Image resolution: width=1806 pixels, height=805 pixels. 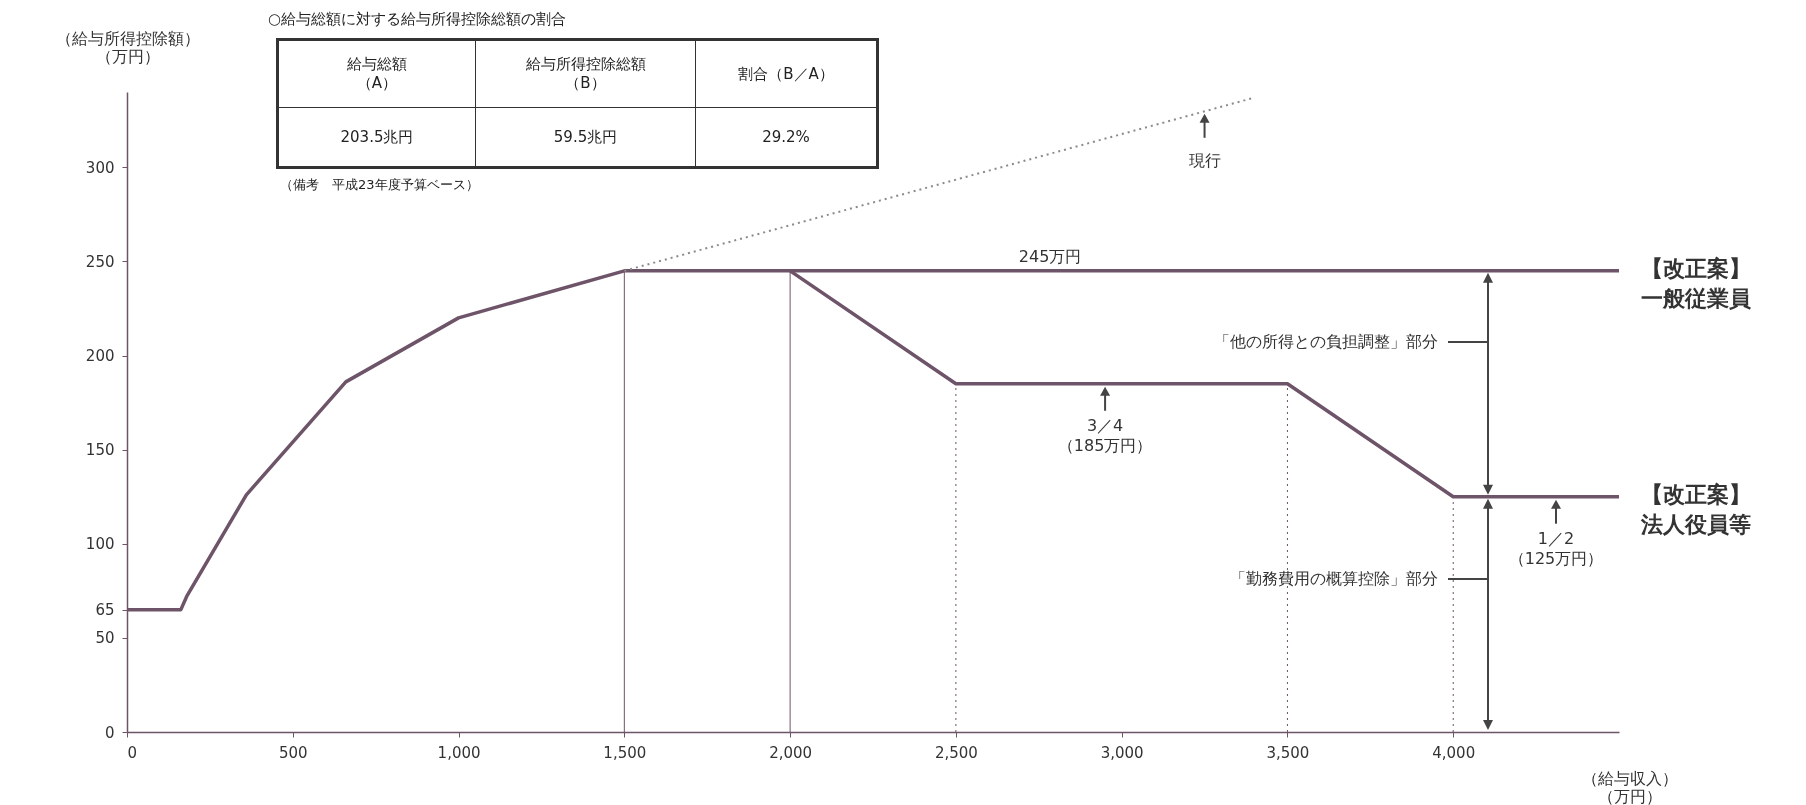 I want to click on x-tick-label: 2,000, so click(x=791, y=752).